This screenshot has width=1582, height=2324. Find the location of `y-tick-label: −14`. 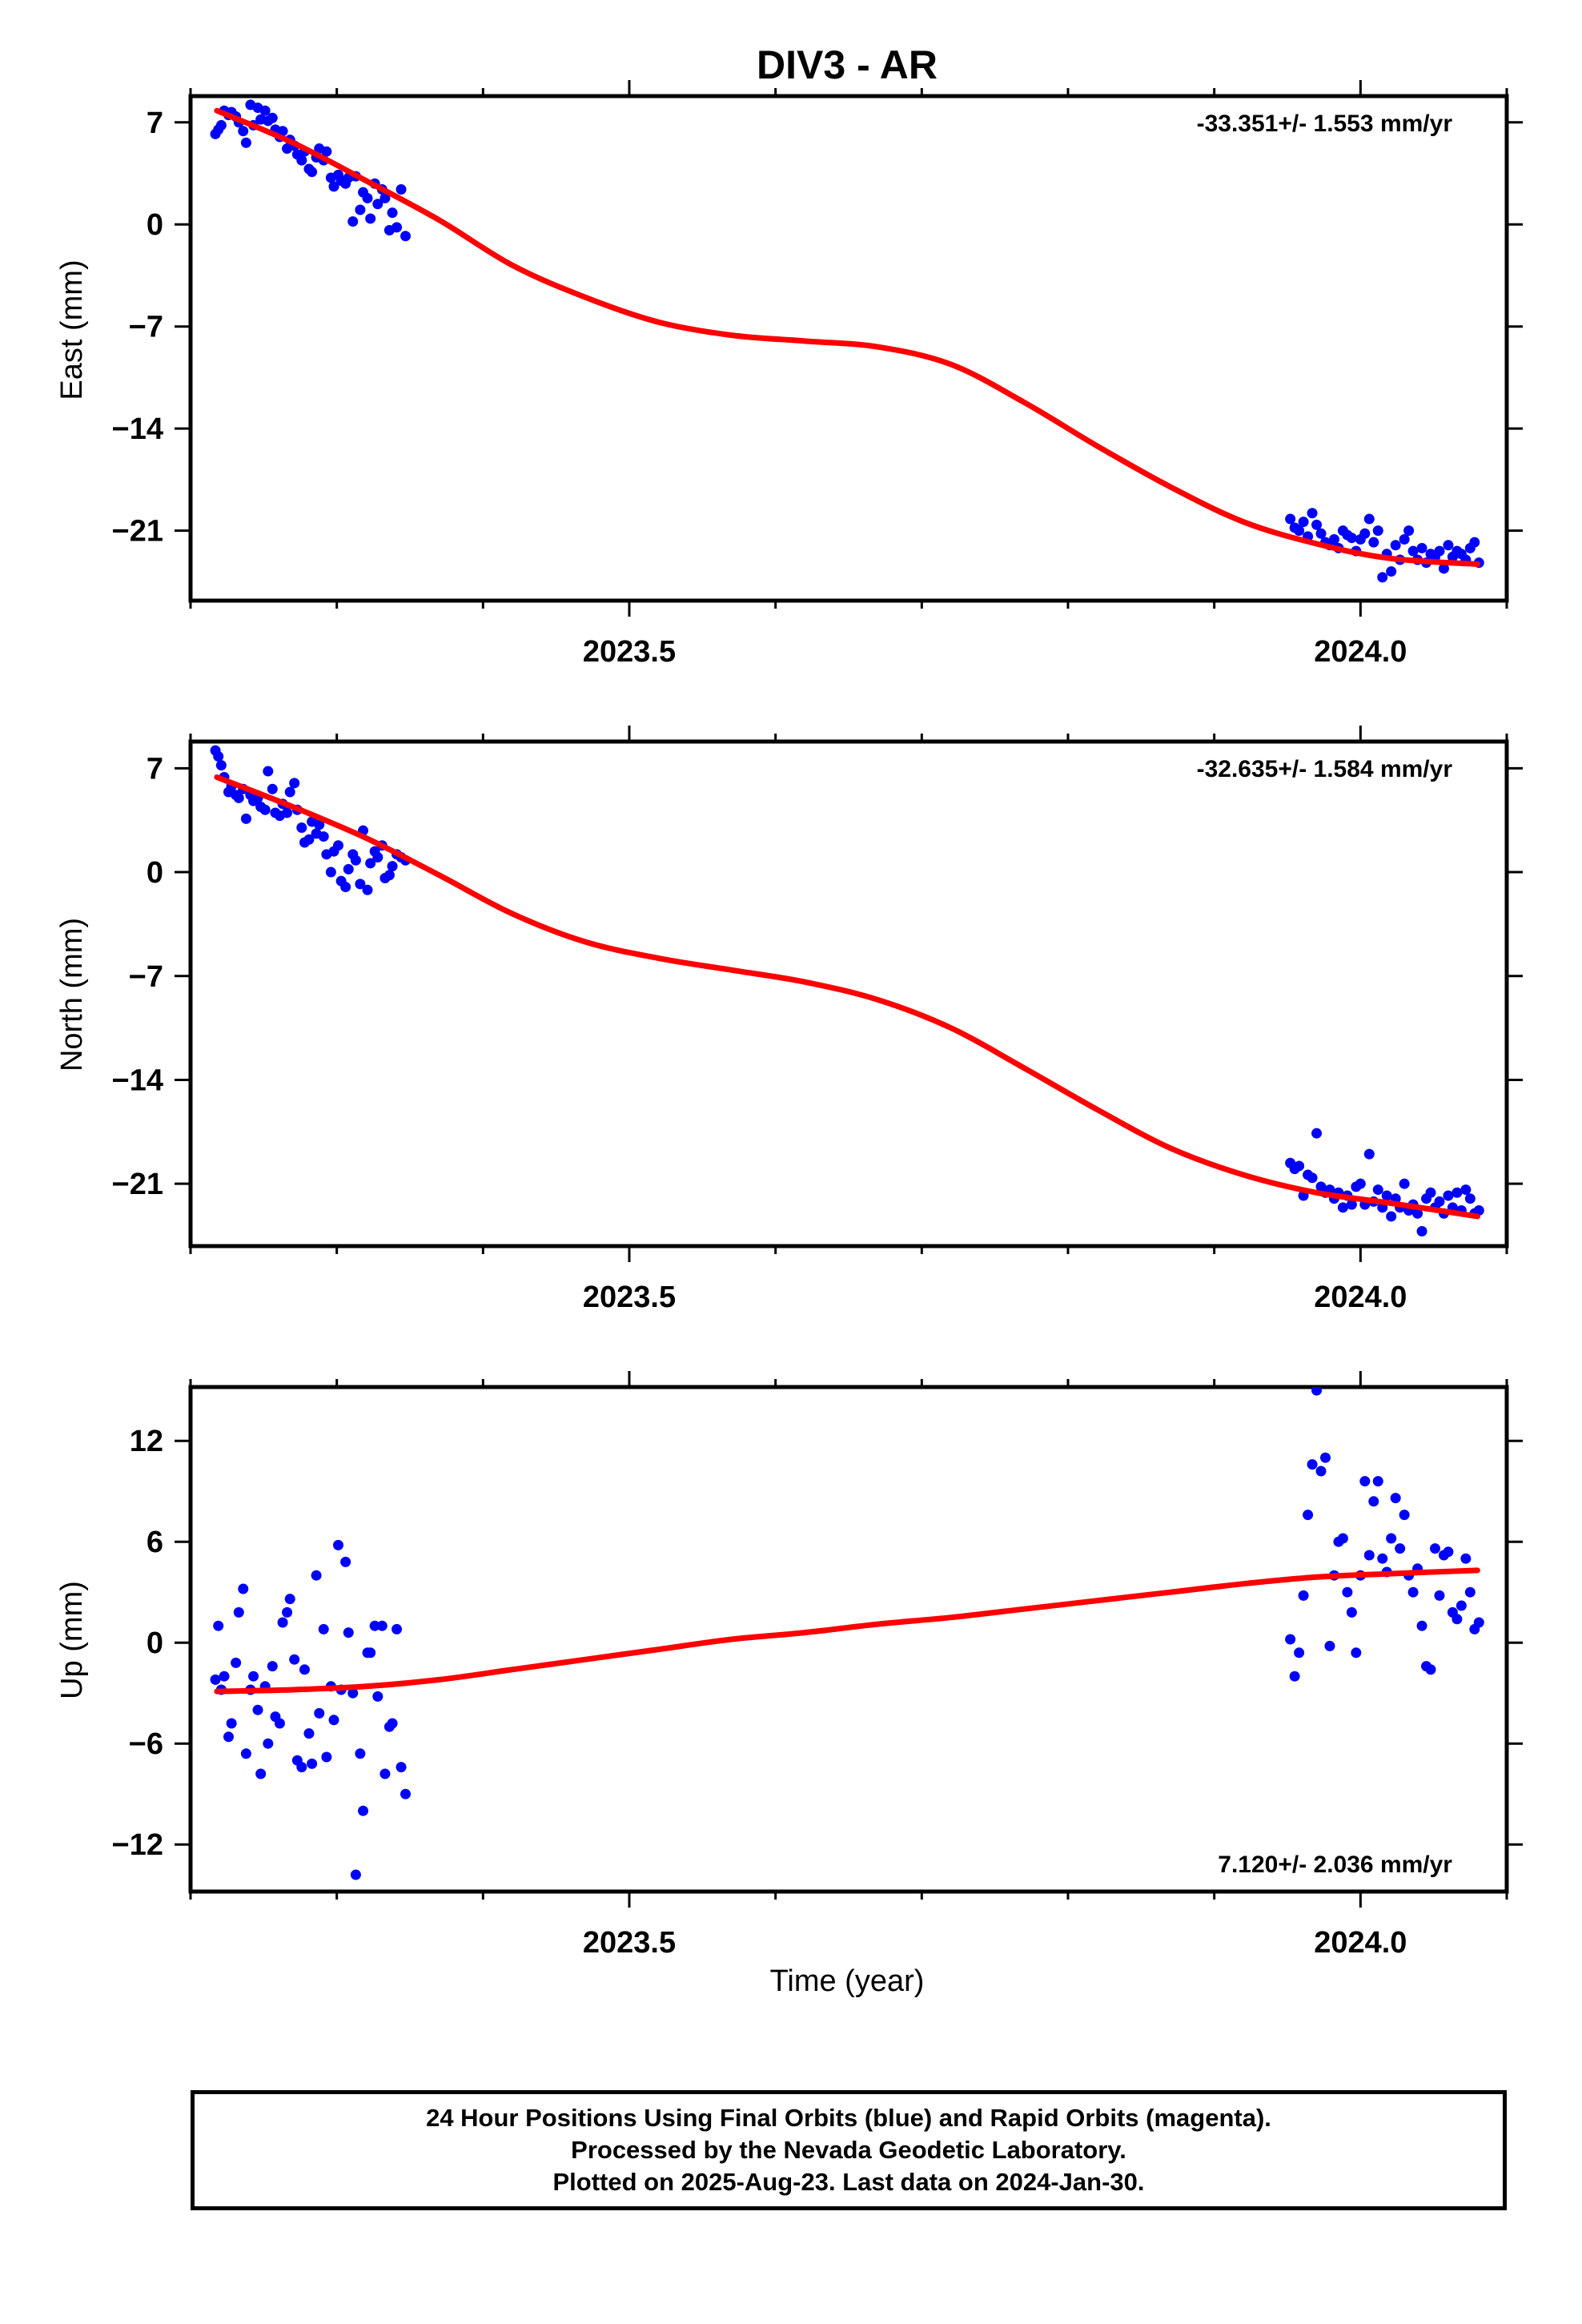

y-tick-label: −14 is located at coordinates (137, 1080).